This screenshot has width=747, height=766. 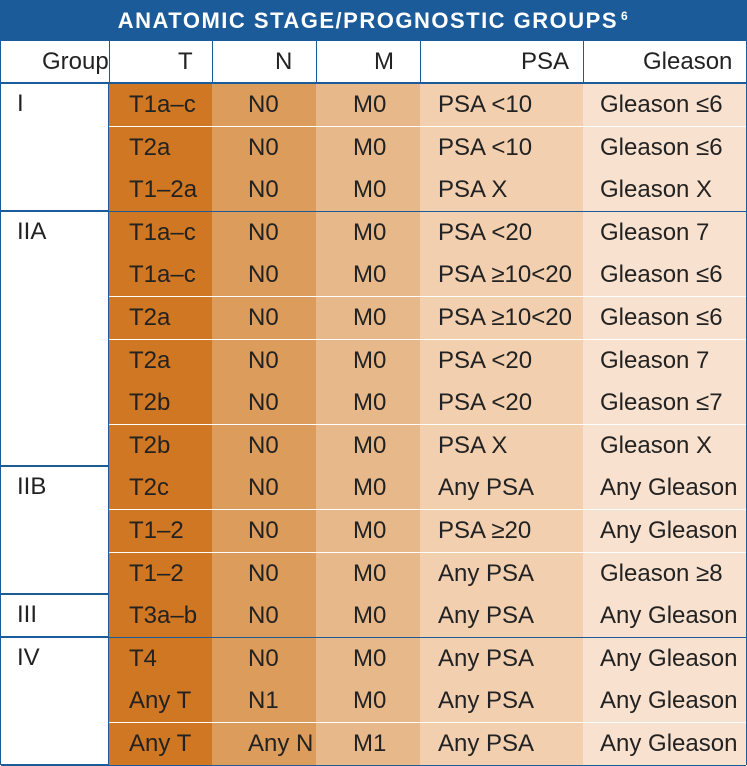 I want to click on t-cell: T2b, so click(x=160, y=445).